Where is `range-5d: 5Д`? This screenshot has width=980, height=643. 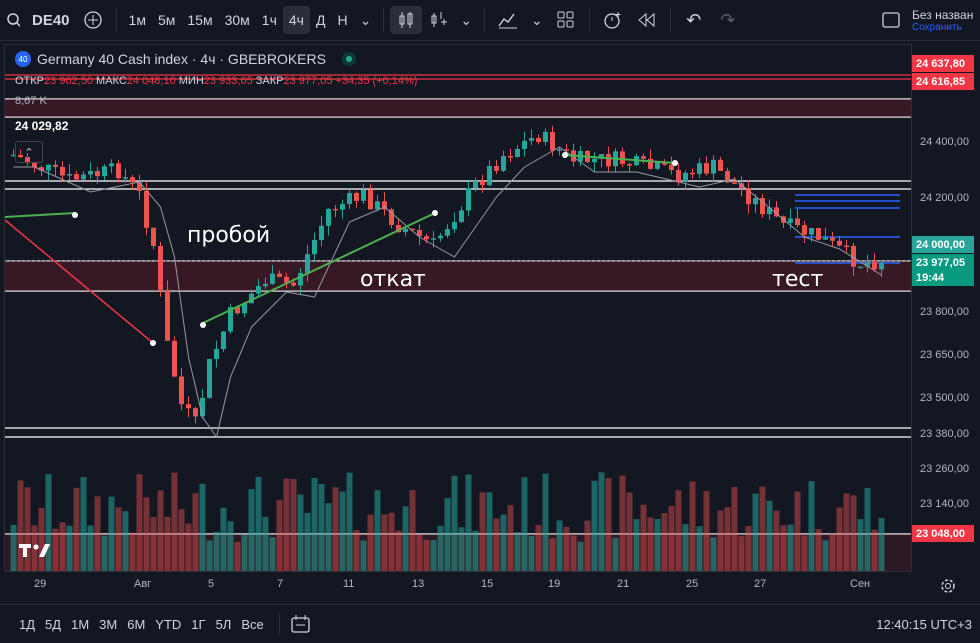 range-5d: 5Д is located at coordinates (53, 624).